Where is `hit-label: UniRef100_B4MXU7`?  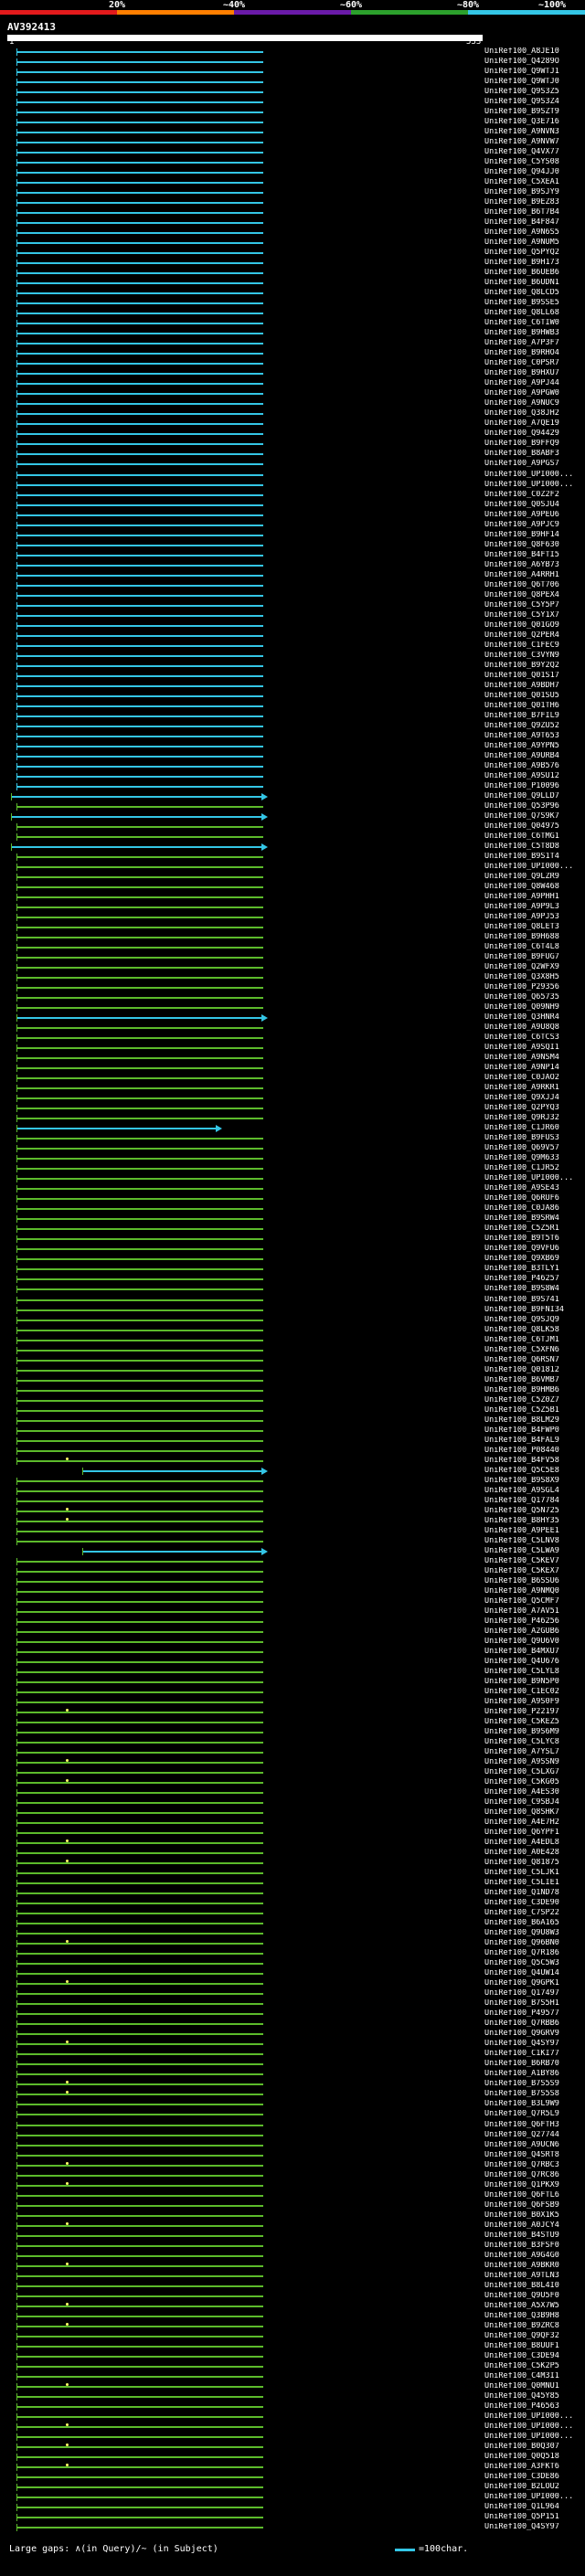
hit-label: UniRef100_B4MXU7 is located at coordinates (521, 1651).